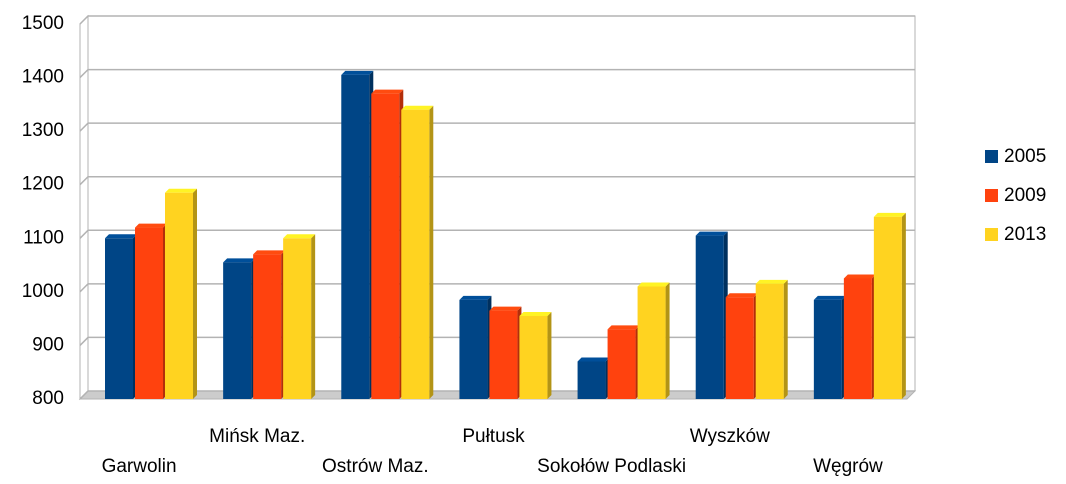 This screenshot has height=484, width=1066. I want to click on y-tick-label: 1000, so click(43, 291).